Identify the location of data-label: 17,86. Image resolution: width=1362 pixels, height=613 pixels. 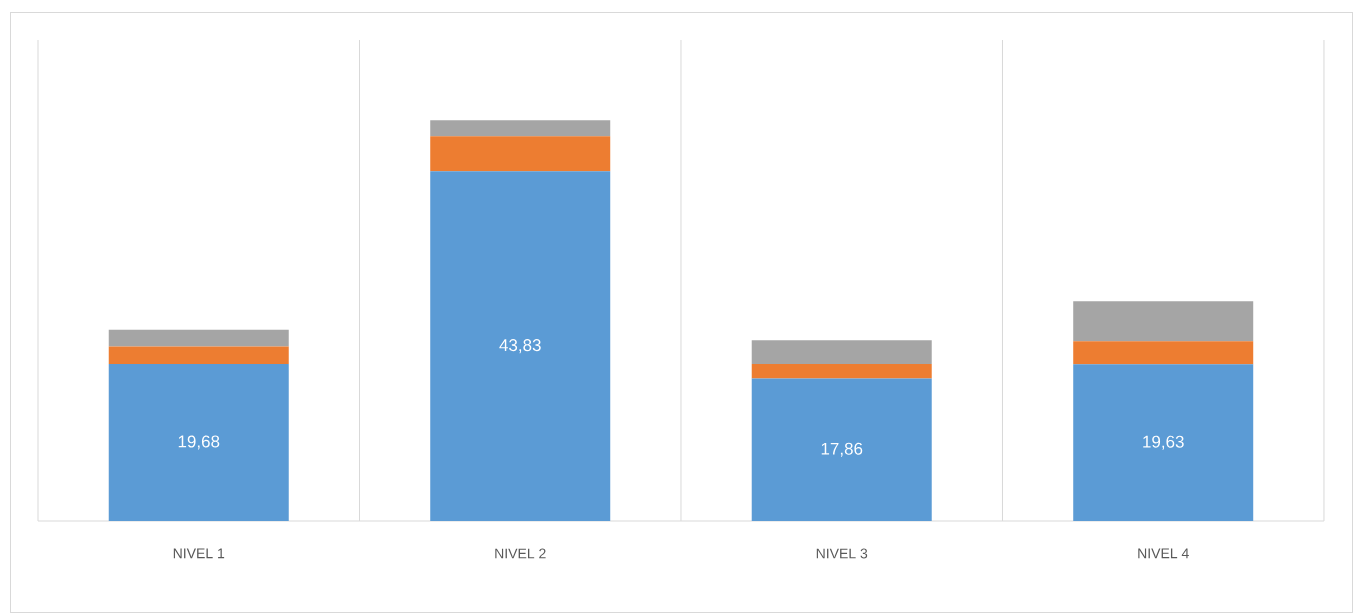
(842, 449).